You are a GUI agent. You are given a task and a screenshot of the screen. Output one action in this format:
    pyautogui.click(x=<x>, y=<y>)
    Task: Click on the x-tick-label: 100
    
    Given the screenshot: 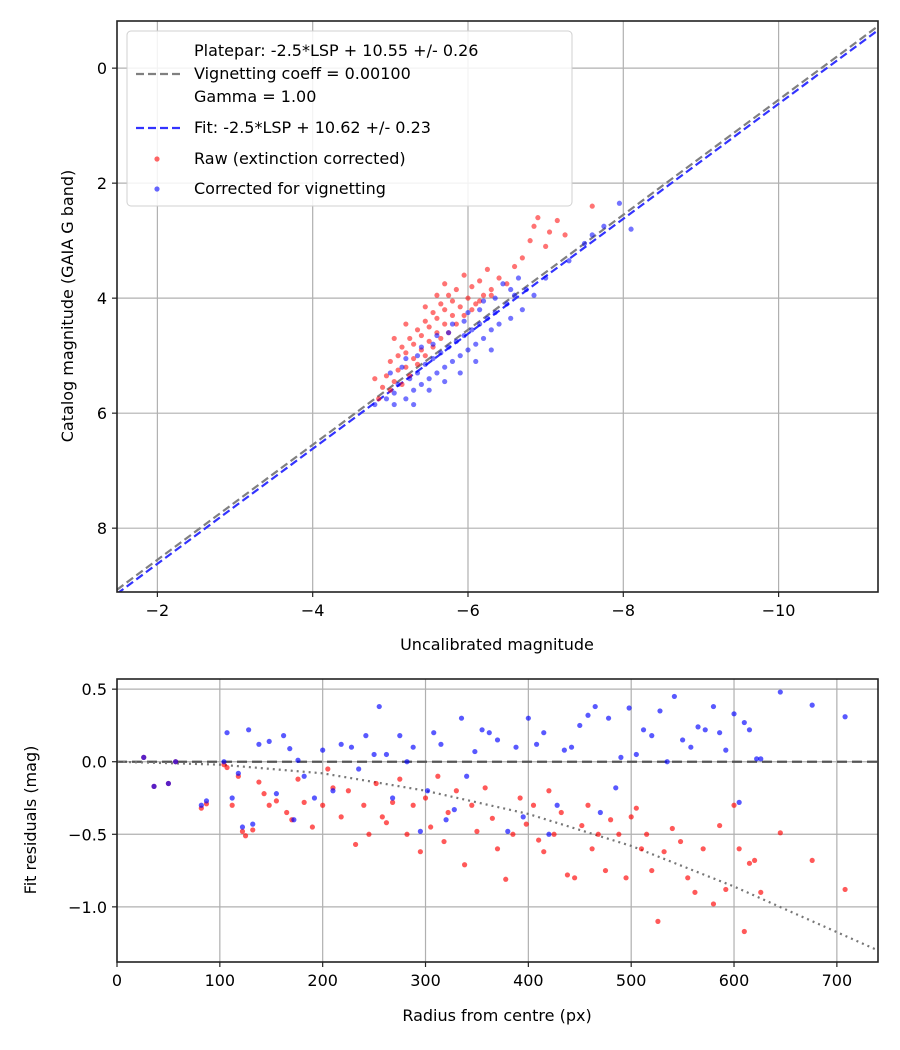 What is the action you would take?
    pyautogui.click(x=220, y=980)
    